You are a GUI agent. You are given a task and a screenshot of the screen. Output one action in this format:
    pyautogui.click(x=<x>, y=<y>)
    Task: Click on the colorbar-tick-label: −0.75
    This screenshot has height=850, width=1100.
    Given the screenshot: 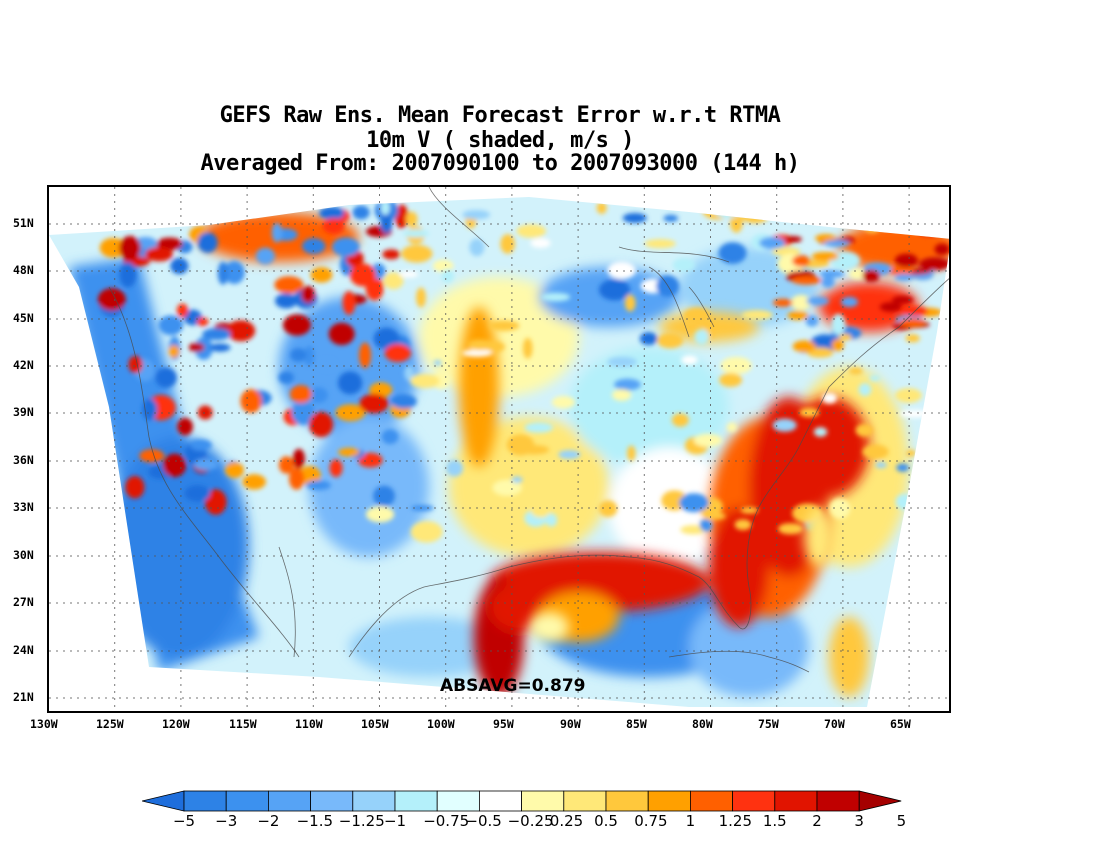 What is the action you would take?
    pyautogui.click(x=446, y=821)
    